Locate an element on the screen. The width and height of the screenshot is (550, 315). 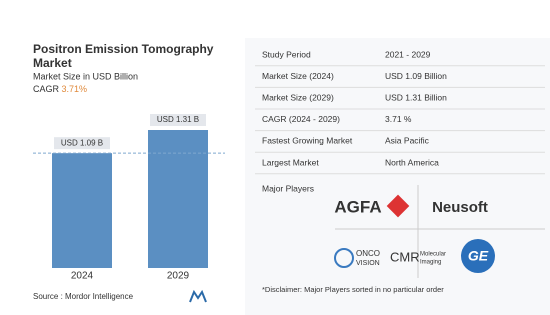
value-label: USD 1.31 B is located at coordinates (178, 119).